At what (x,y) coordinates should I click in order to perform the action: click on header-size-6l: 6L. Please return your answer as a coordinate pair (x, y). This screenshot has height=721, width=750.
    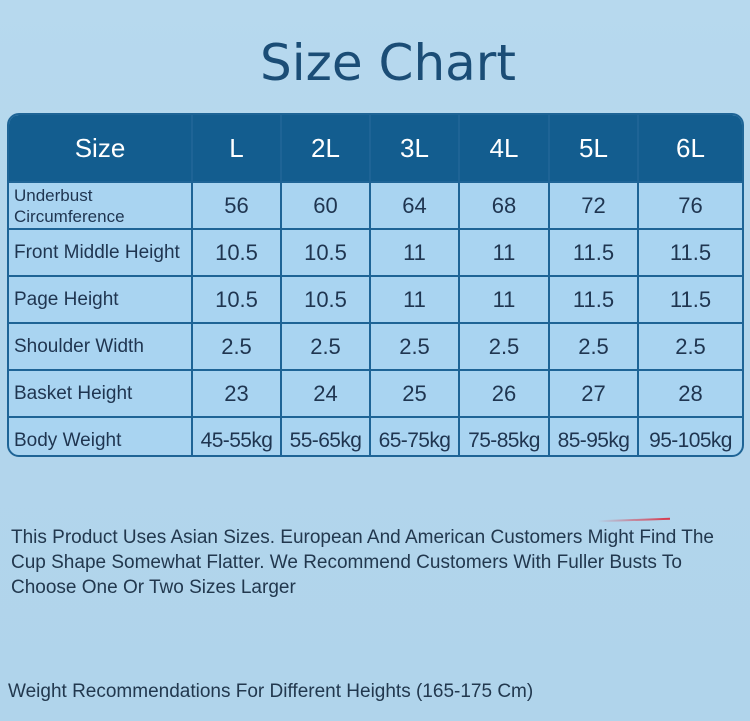
    Looking at the image, I should click on (689, 149).